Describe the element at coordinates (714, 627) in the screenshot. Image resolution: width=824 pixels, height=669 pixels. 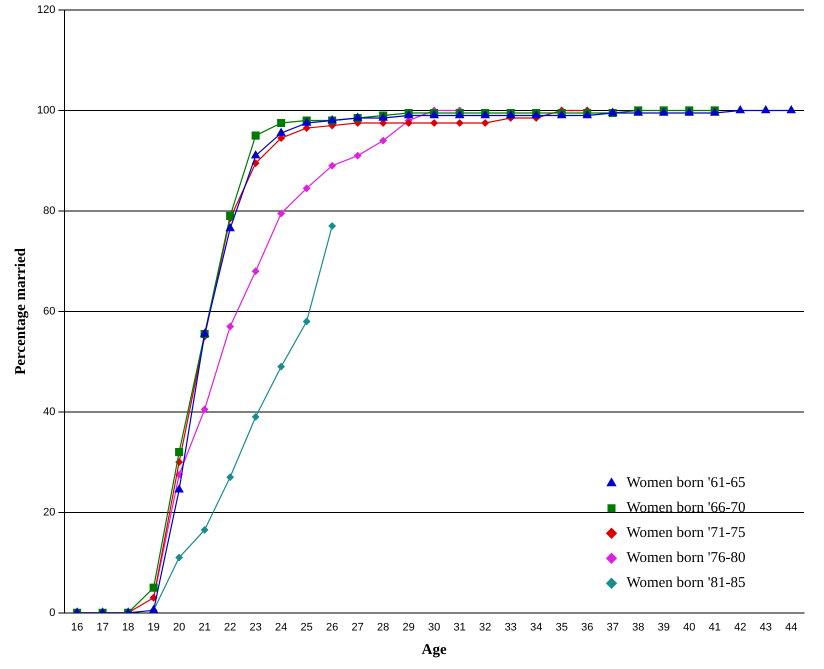
I see `x-tick-label: 41` at that location.